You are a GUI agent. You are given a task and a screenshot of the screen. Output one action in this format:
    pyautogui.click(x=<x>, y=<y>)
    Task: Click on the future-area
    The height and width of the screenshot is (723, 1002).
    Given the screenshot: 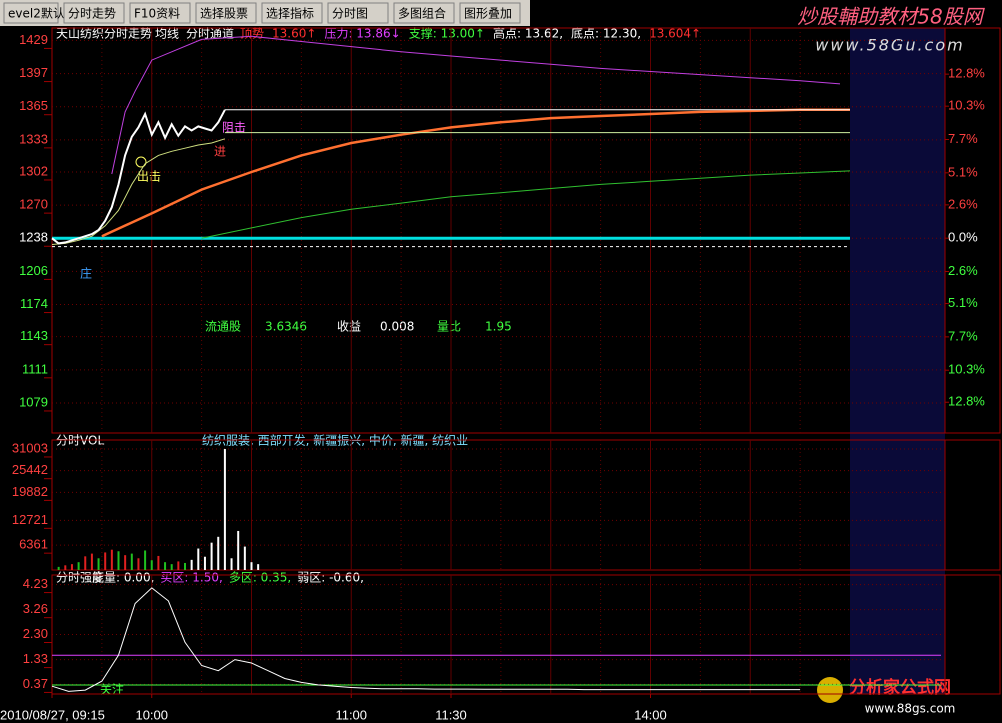 What is the action you would take?
    pyautogui.click(x=897, y=361)
    